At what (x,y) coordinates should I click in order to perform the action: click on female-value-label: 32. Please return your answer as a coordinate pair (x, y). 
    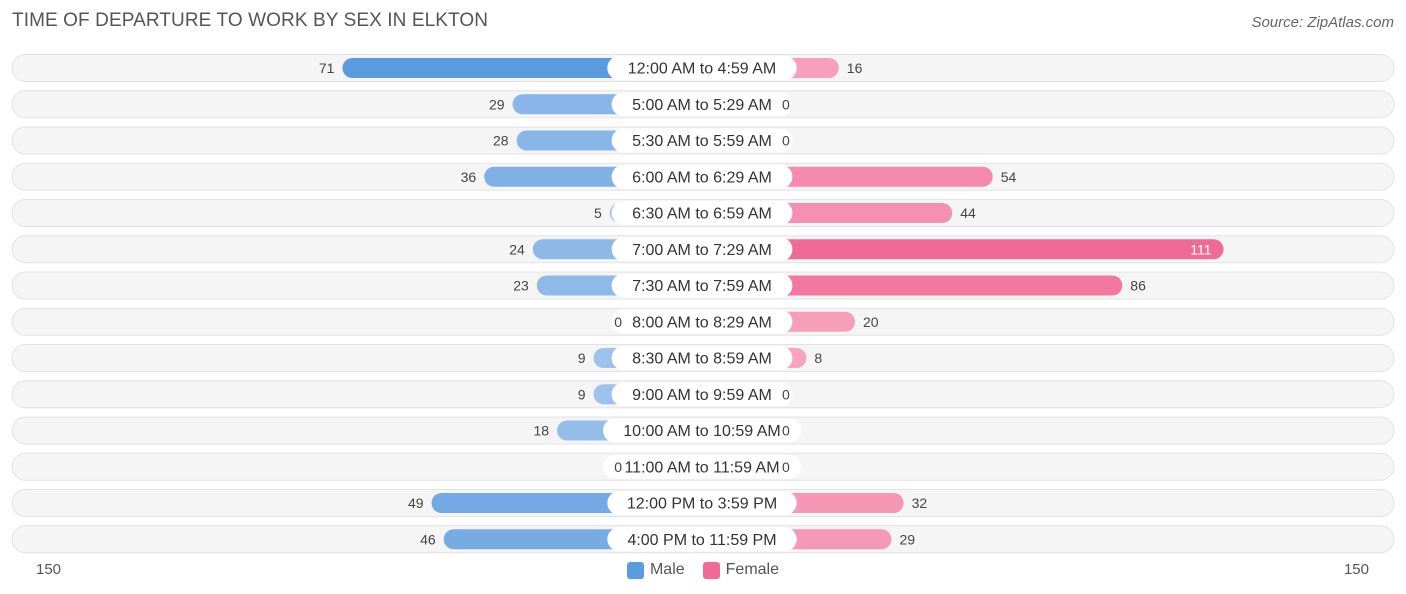
    Looking at the image, I should click on (920, 503).